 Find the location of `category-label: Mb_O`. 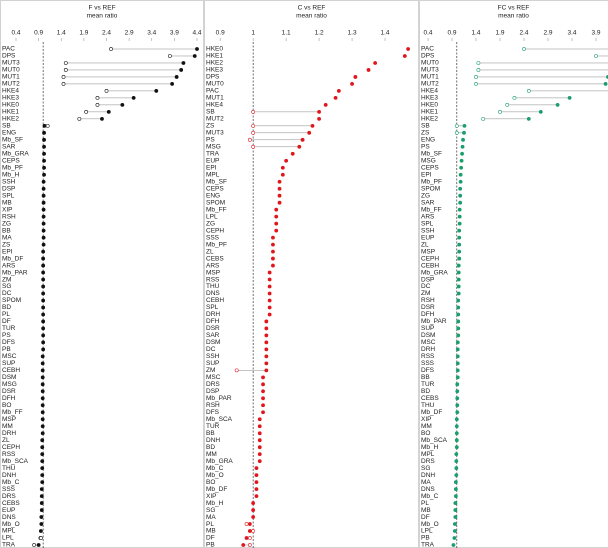

category-label: Mb_O is located at coordinates (430, 524).